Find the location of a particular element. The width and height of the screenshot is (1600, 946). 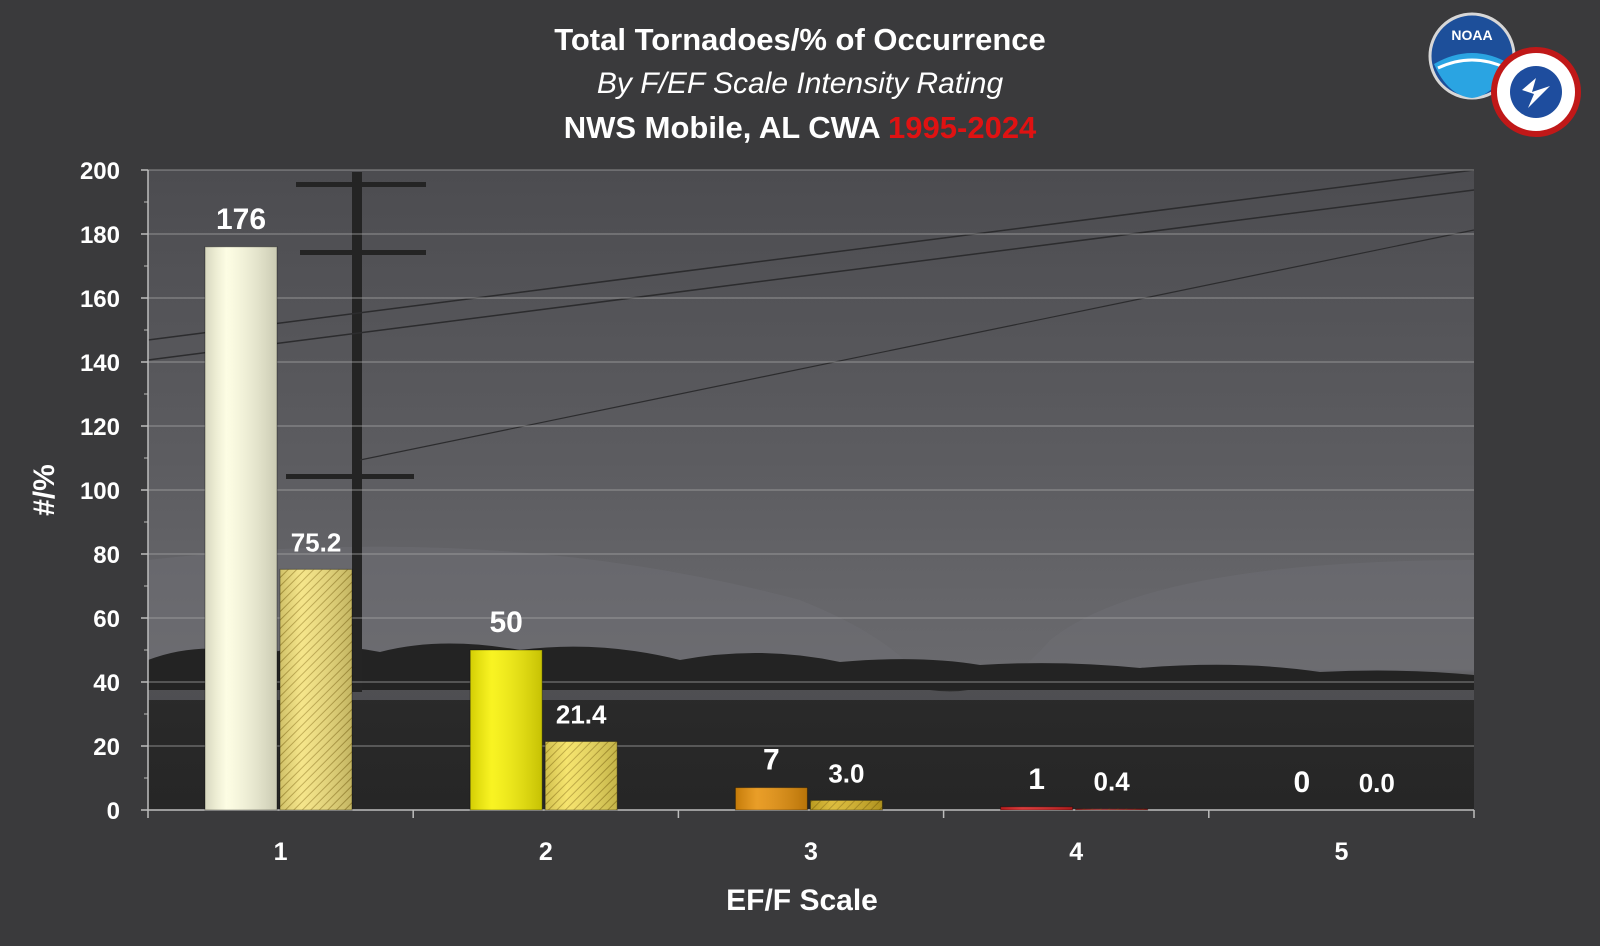

utility-pole is located at coordinates (357, 432).